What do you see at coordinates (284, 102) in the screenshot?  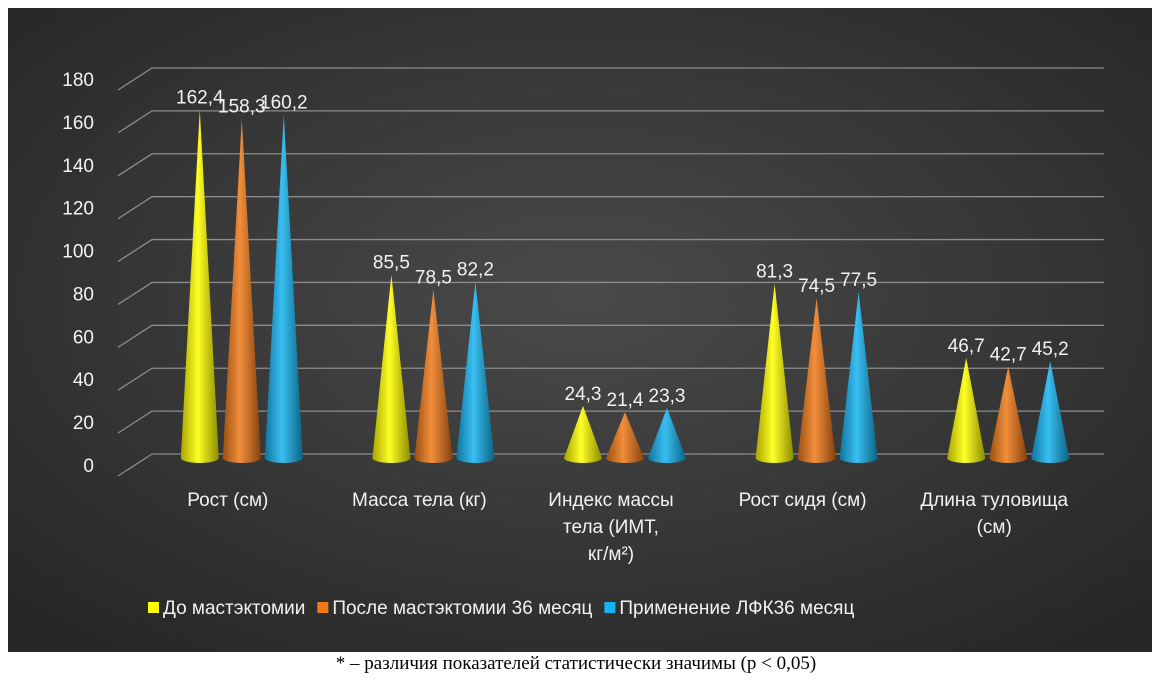 I see `data-label: 160,2` at bounding box center [284, 102].